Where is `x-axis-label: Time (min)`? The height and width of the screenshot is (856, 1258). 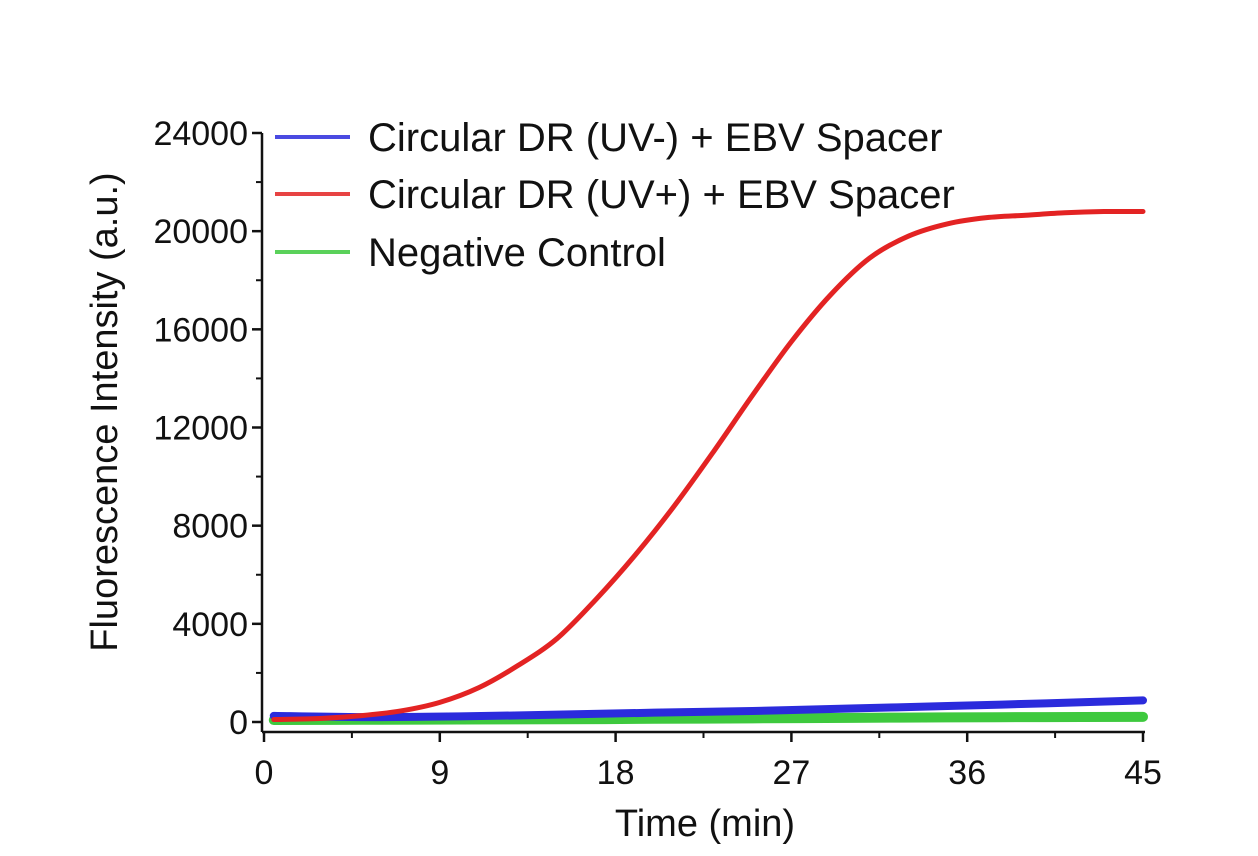
x-axis-label: Time (min) is located at coordinates (705, 824).